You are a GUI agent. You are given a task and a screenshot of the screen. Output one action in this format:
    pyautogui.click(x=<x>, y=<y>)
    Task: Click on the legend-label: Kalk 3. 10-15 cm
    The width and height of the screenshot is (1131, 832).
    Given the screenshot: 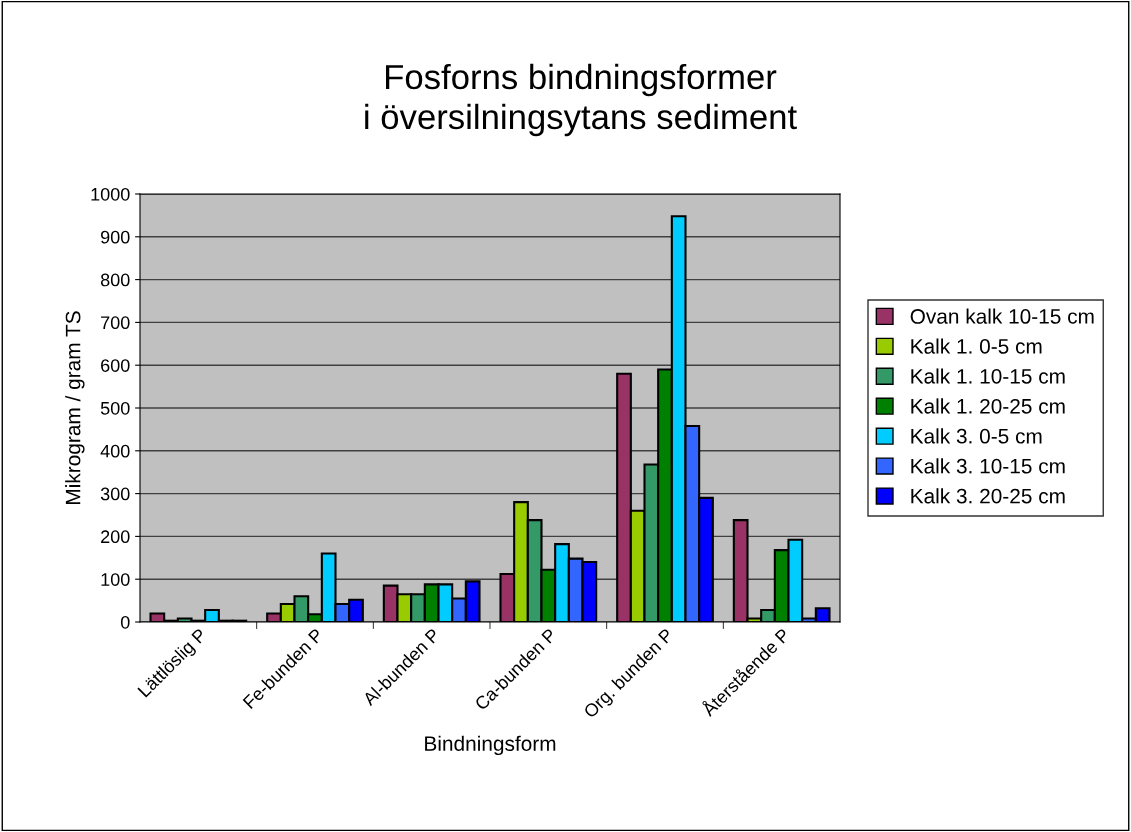 What is the action you would take?
    pyautogui.click(x=988, y=466)
    